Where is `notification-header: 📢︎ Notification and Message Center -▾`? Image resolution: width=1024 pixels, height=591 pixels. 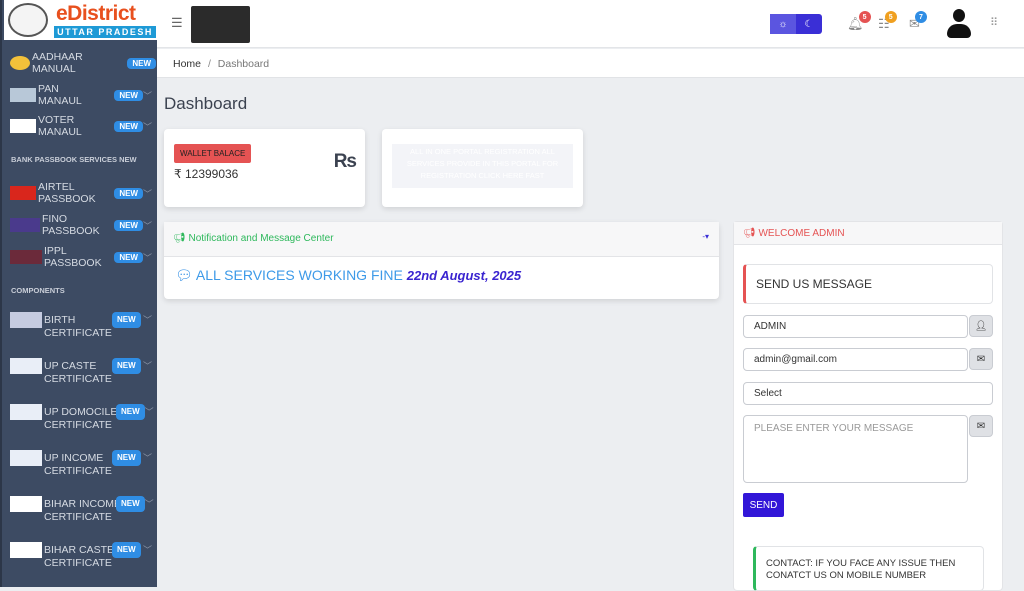 notification-header: 📢︎ Notification and Message Center -▾ is located at coordinates (441, 239).